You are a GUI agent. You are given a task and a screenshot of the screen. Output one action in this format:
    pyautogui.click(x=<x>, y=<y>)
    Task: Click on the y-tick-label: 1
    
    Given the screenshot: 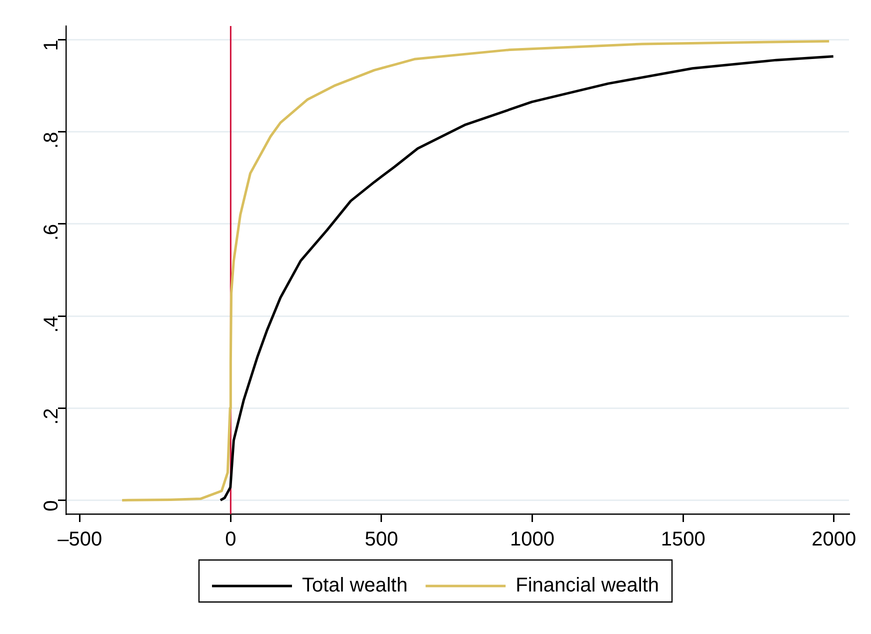 What is the action you would take?
    pyautogui.click(x=51, y=45)
    